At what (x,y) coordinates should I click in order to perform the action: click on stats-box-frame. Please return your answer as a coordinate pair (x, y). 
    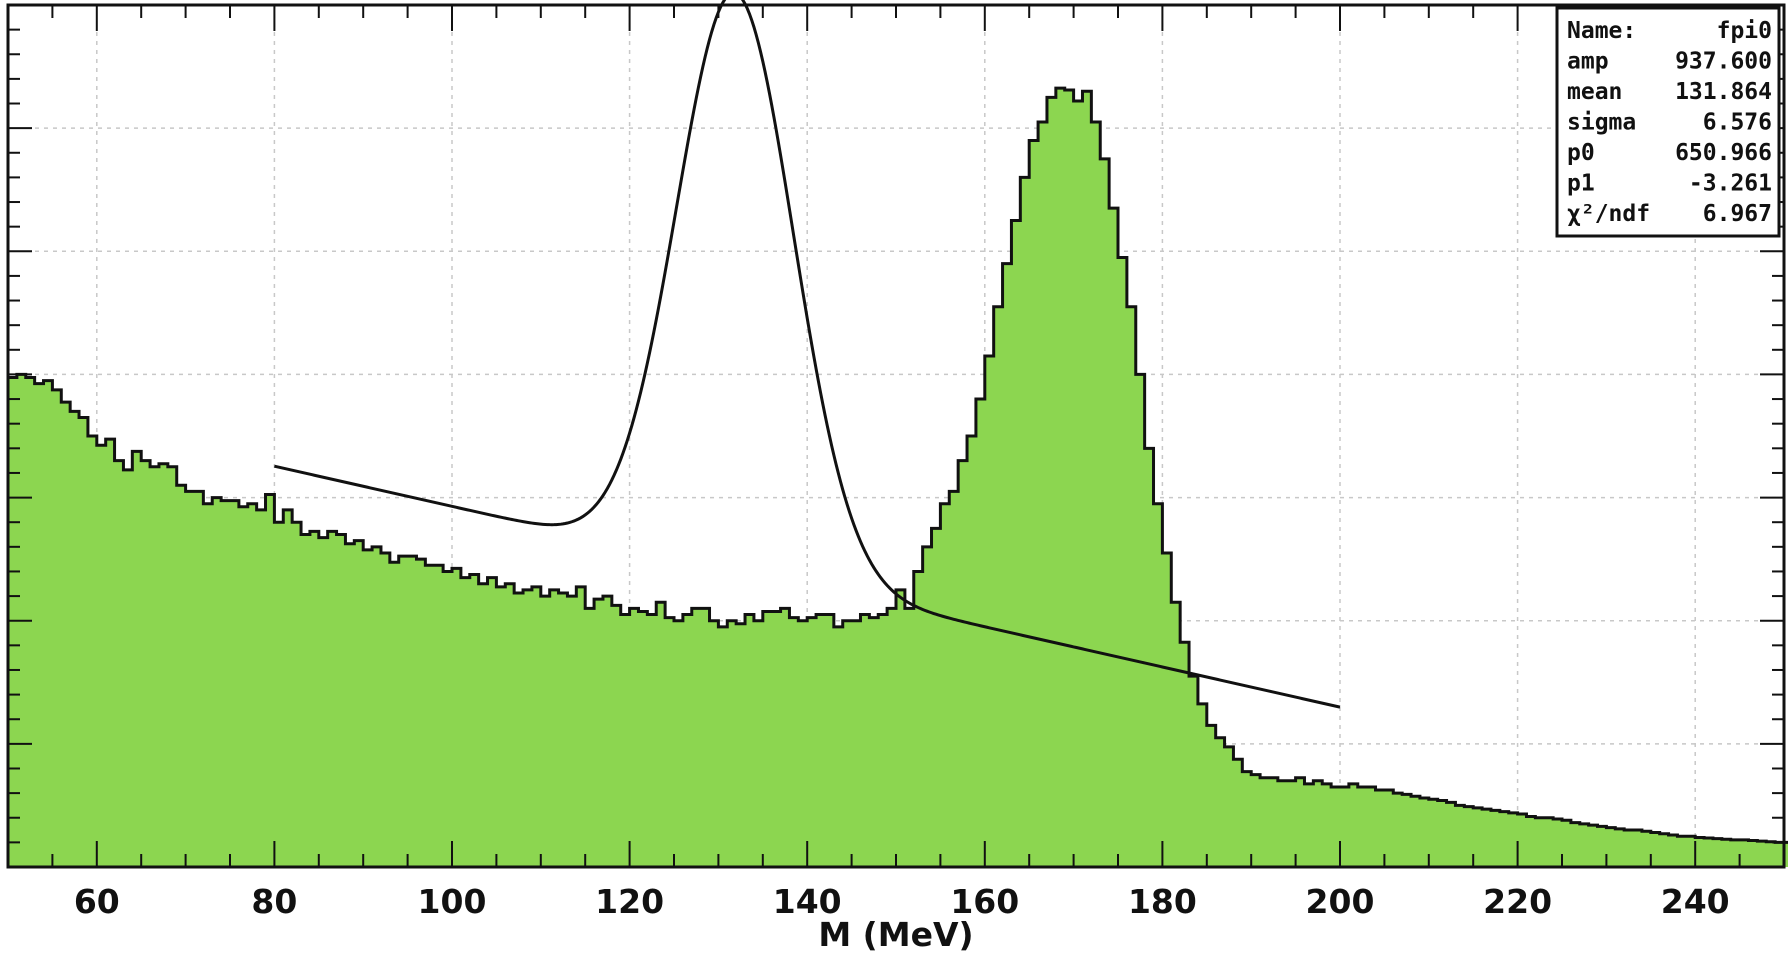
    Looking at the image, I should click on (1668, 122).